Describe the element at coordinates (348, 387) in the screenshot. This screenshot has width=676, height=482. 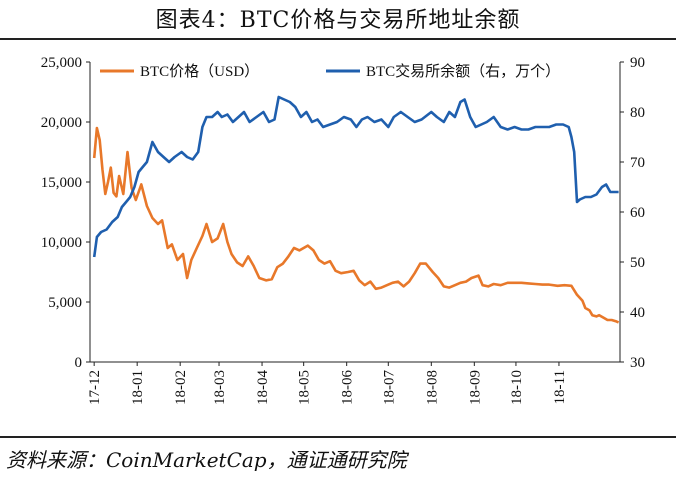
I see `x-tick-label: 18-06` at that location.